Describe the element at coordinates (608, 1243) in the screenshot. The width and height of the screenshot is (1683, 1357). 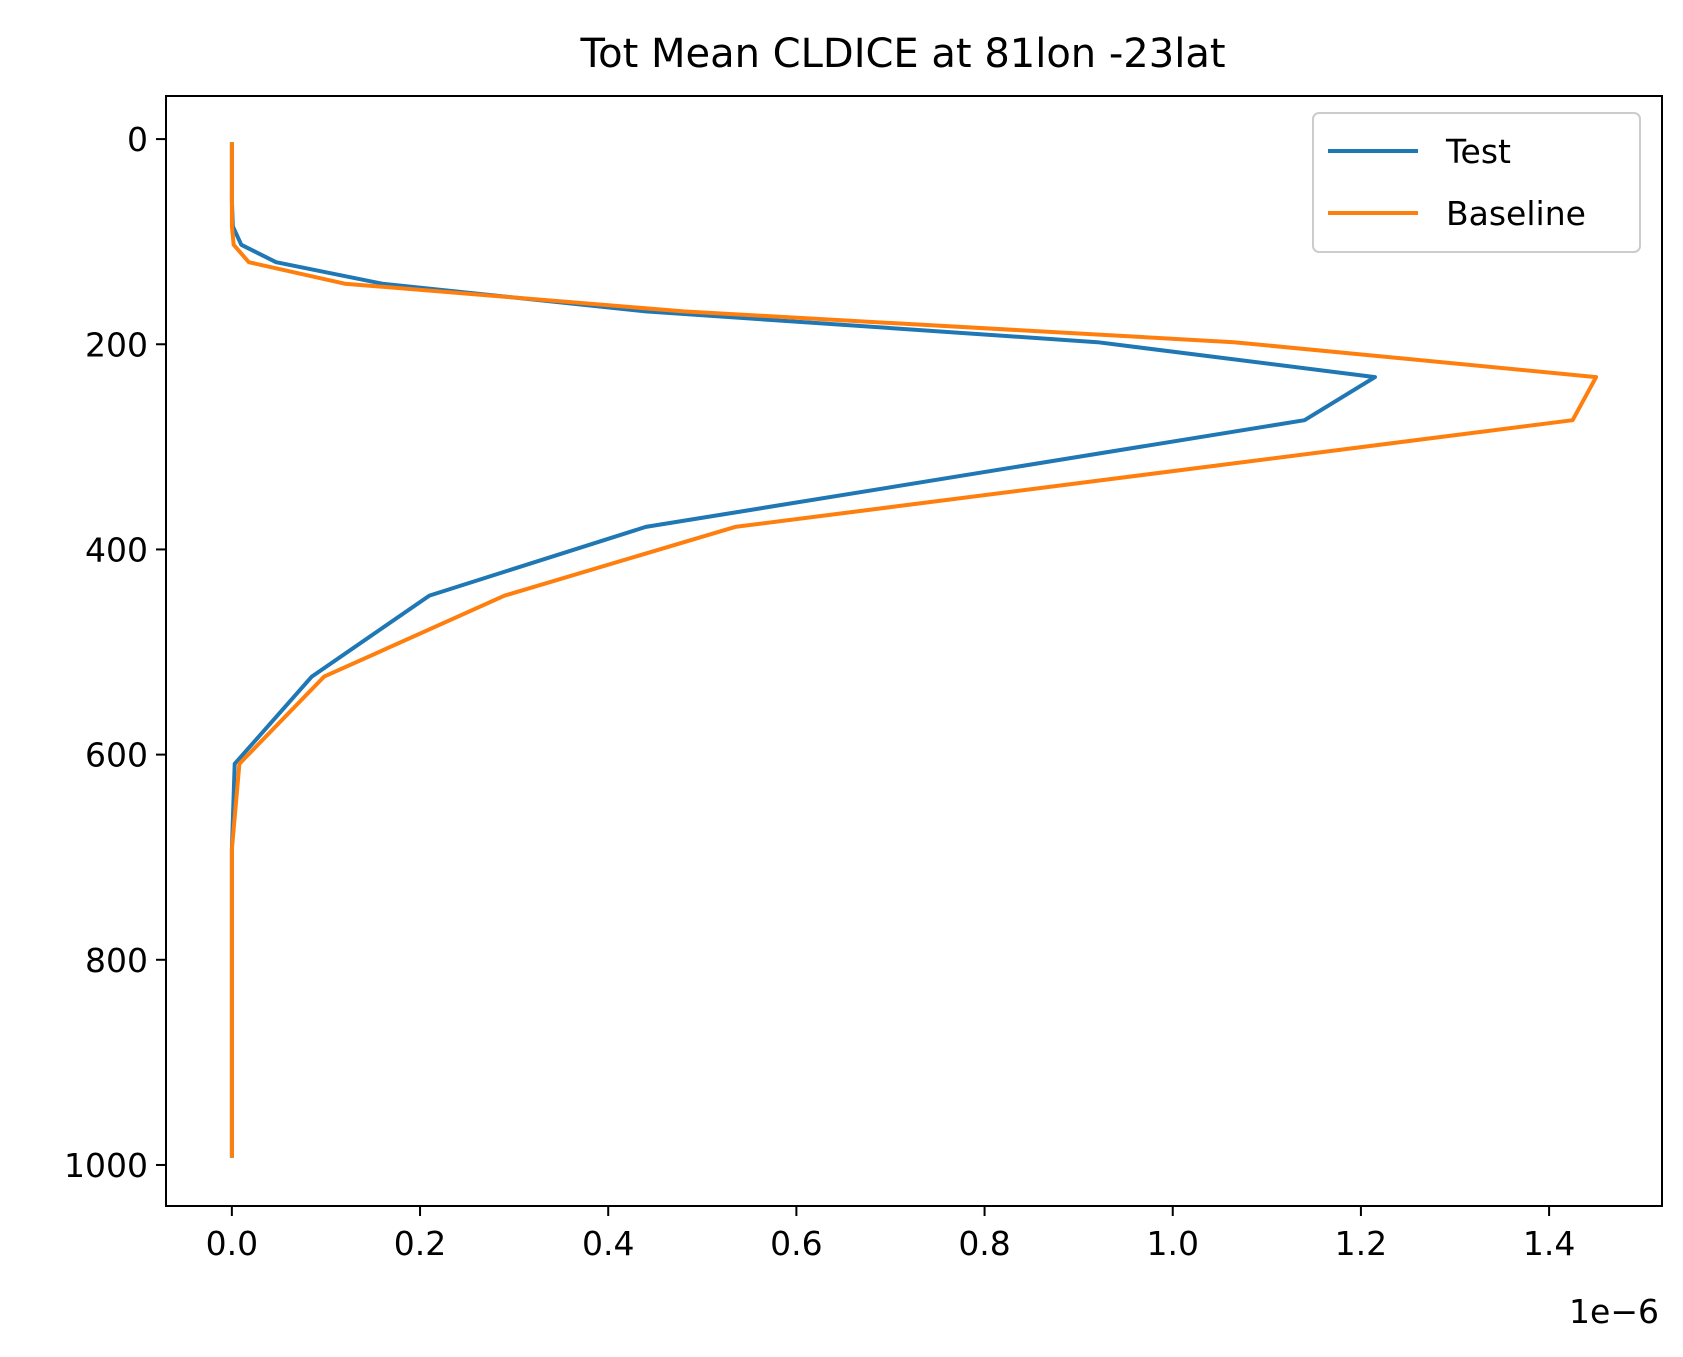
I see `x-tick-label: 0.4` at that location.